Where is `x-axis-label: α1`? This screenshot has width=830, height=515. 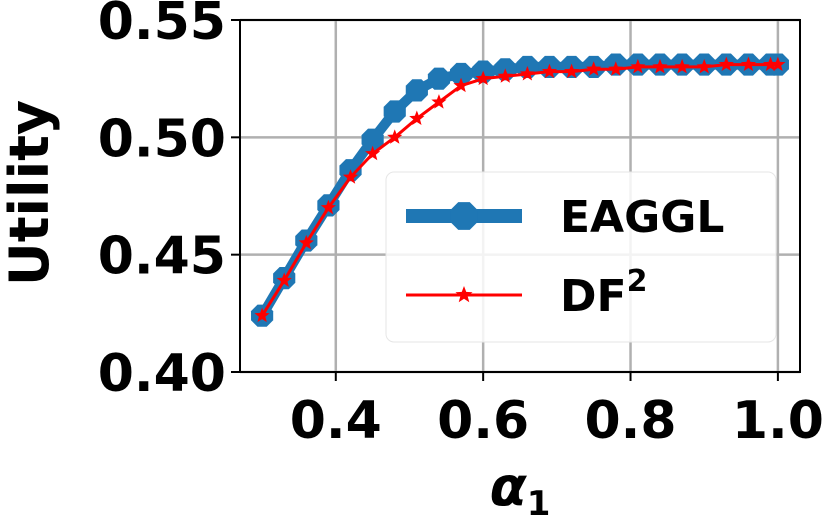
x-axis-label: α1 is located at coordinates (520, 485).